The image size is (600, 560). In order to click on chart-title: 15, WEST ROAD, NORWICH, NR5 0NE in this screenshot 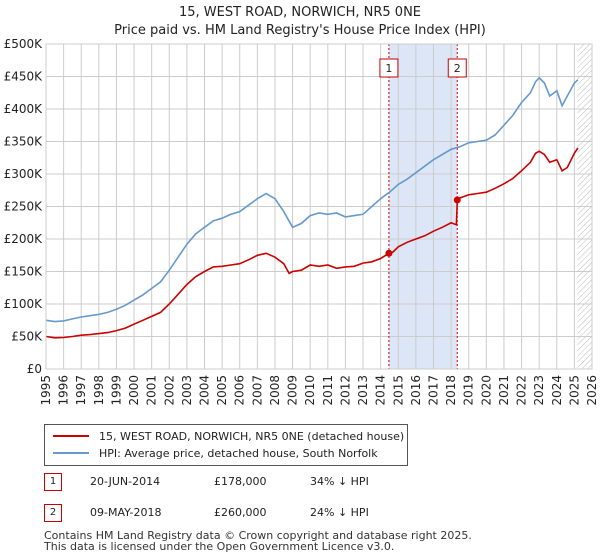, I will do `click(300, 12)`.